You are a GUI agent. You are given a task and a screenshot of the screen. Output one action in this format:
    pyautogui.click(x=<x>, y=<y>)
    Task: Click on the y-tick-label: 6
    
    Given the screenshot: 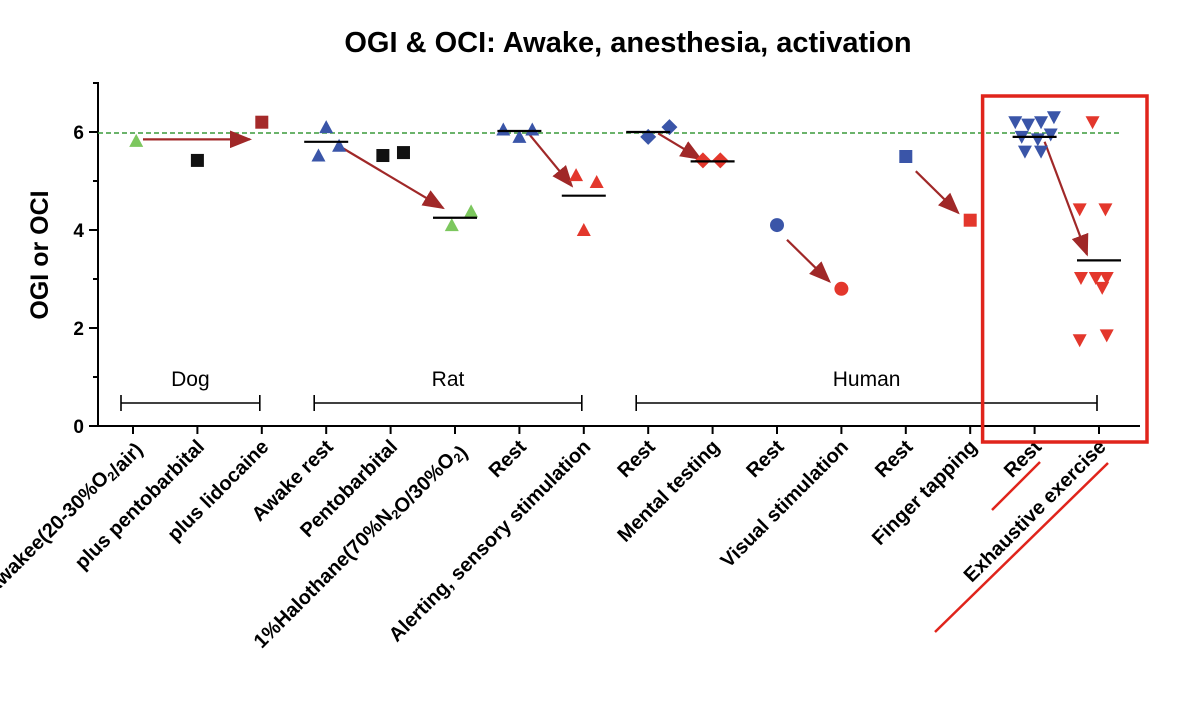 What is the action you would take?
    pyautogui.click(x=78, y=133)
    